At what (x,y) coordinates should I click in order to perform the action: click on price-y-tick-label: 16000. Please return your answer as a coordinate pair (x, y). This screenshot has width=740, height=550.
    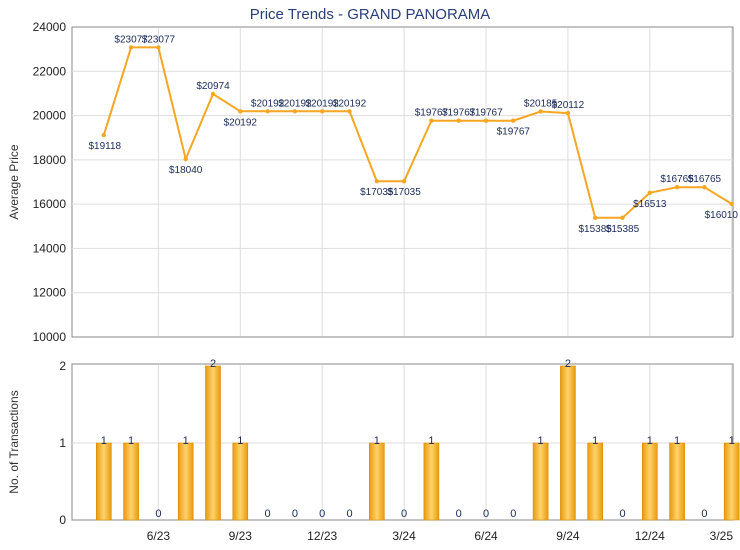
    Looking at the image, I should click on (50, 204).